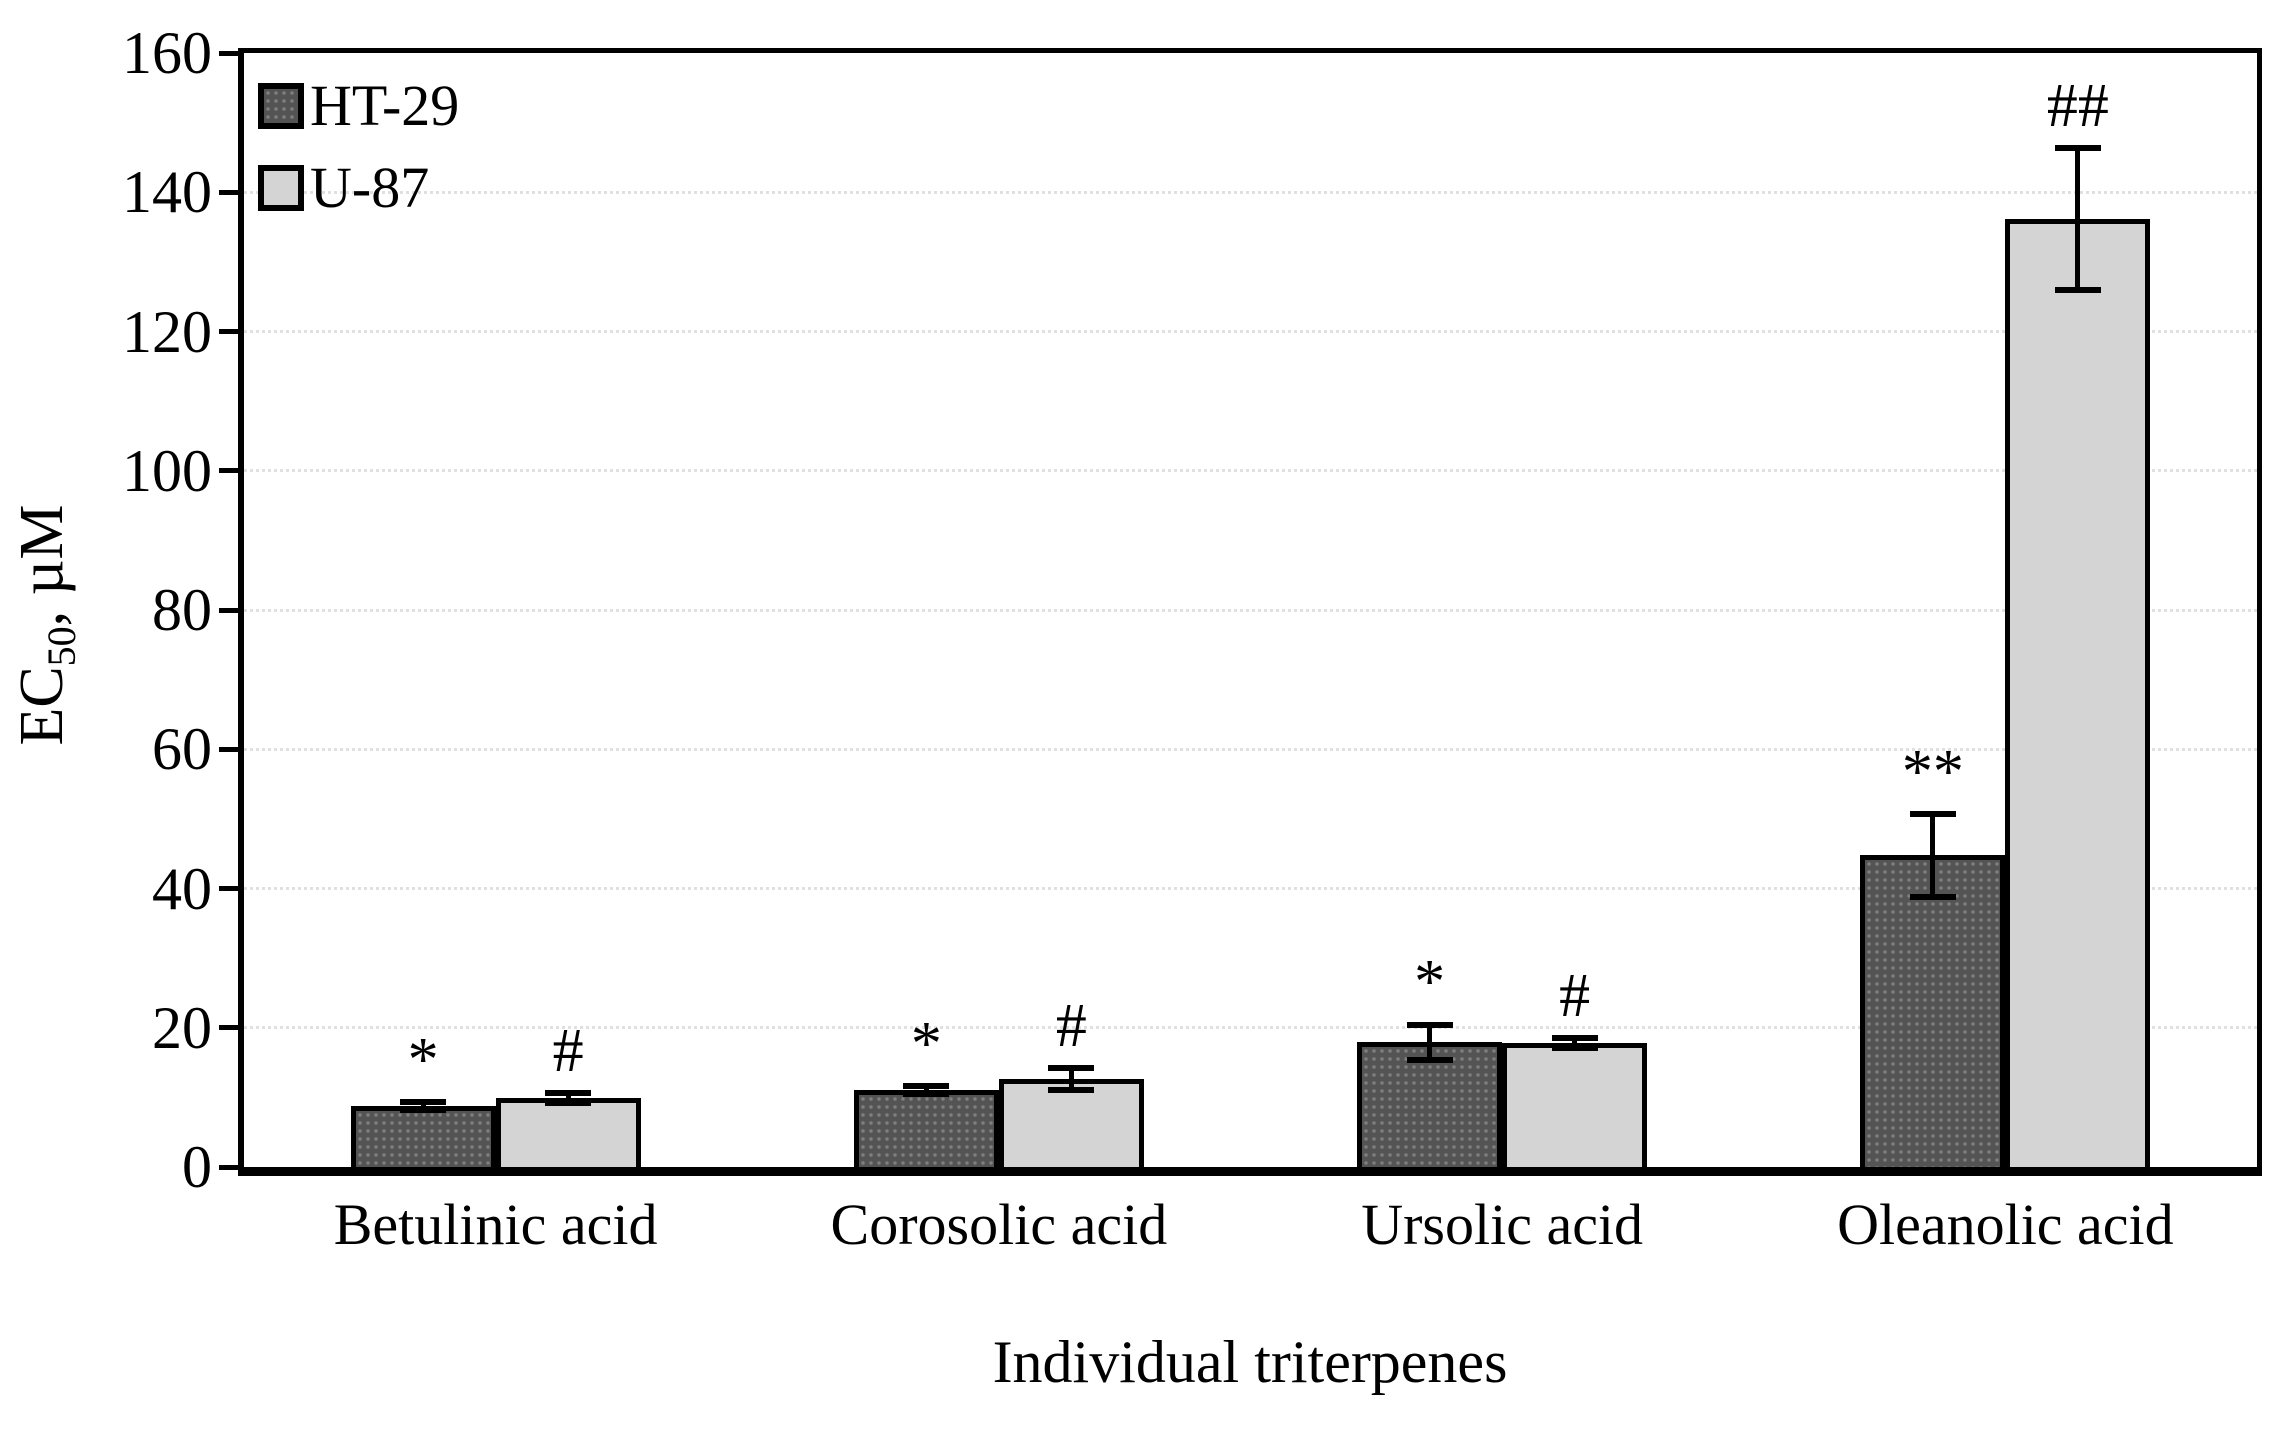 The image size is (2295, 1429). What do you see at coordinates (1250, 1362) in the screenshot?
I see `x-axis-title: Individual triterpenes` at bounding box center [1250, 1362].